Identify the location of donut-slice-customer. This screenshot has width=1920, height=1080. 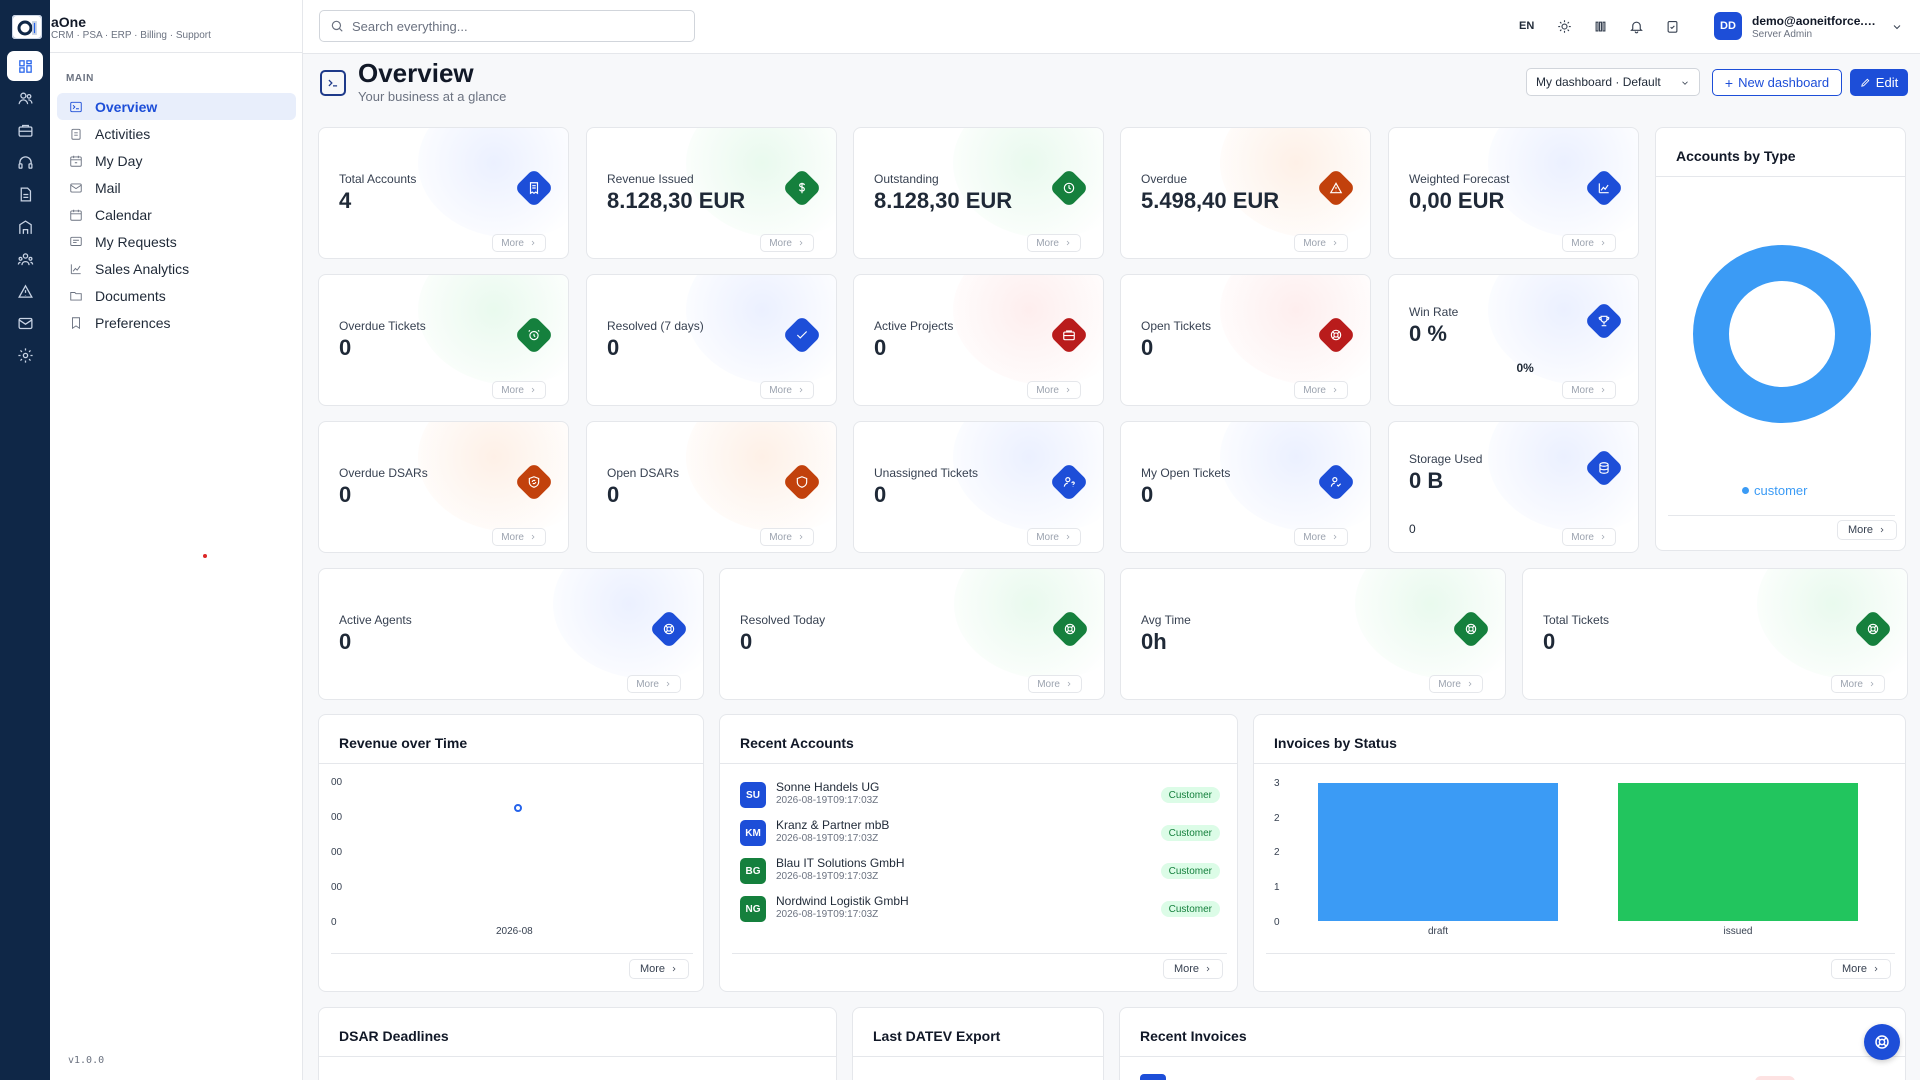
(1782, 334).